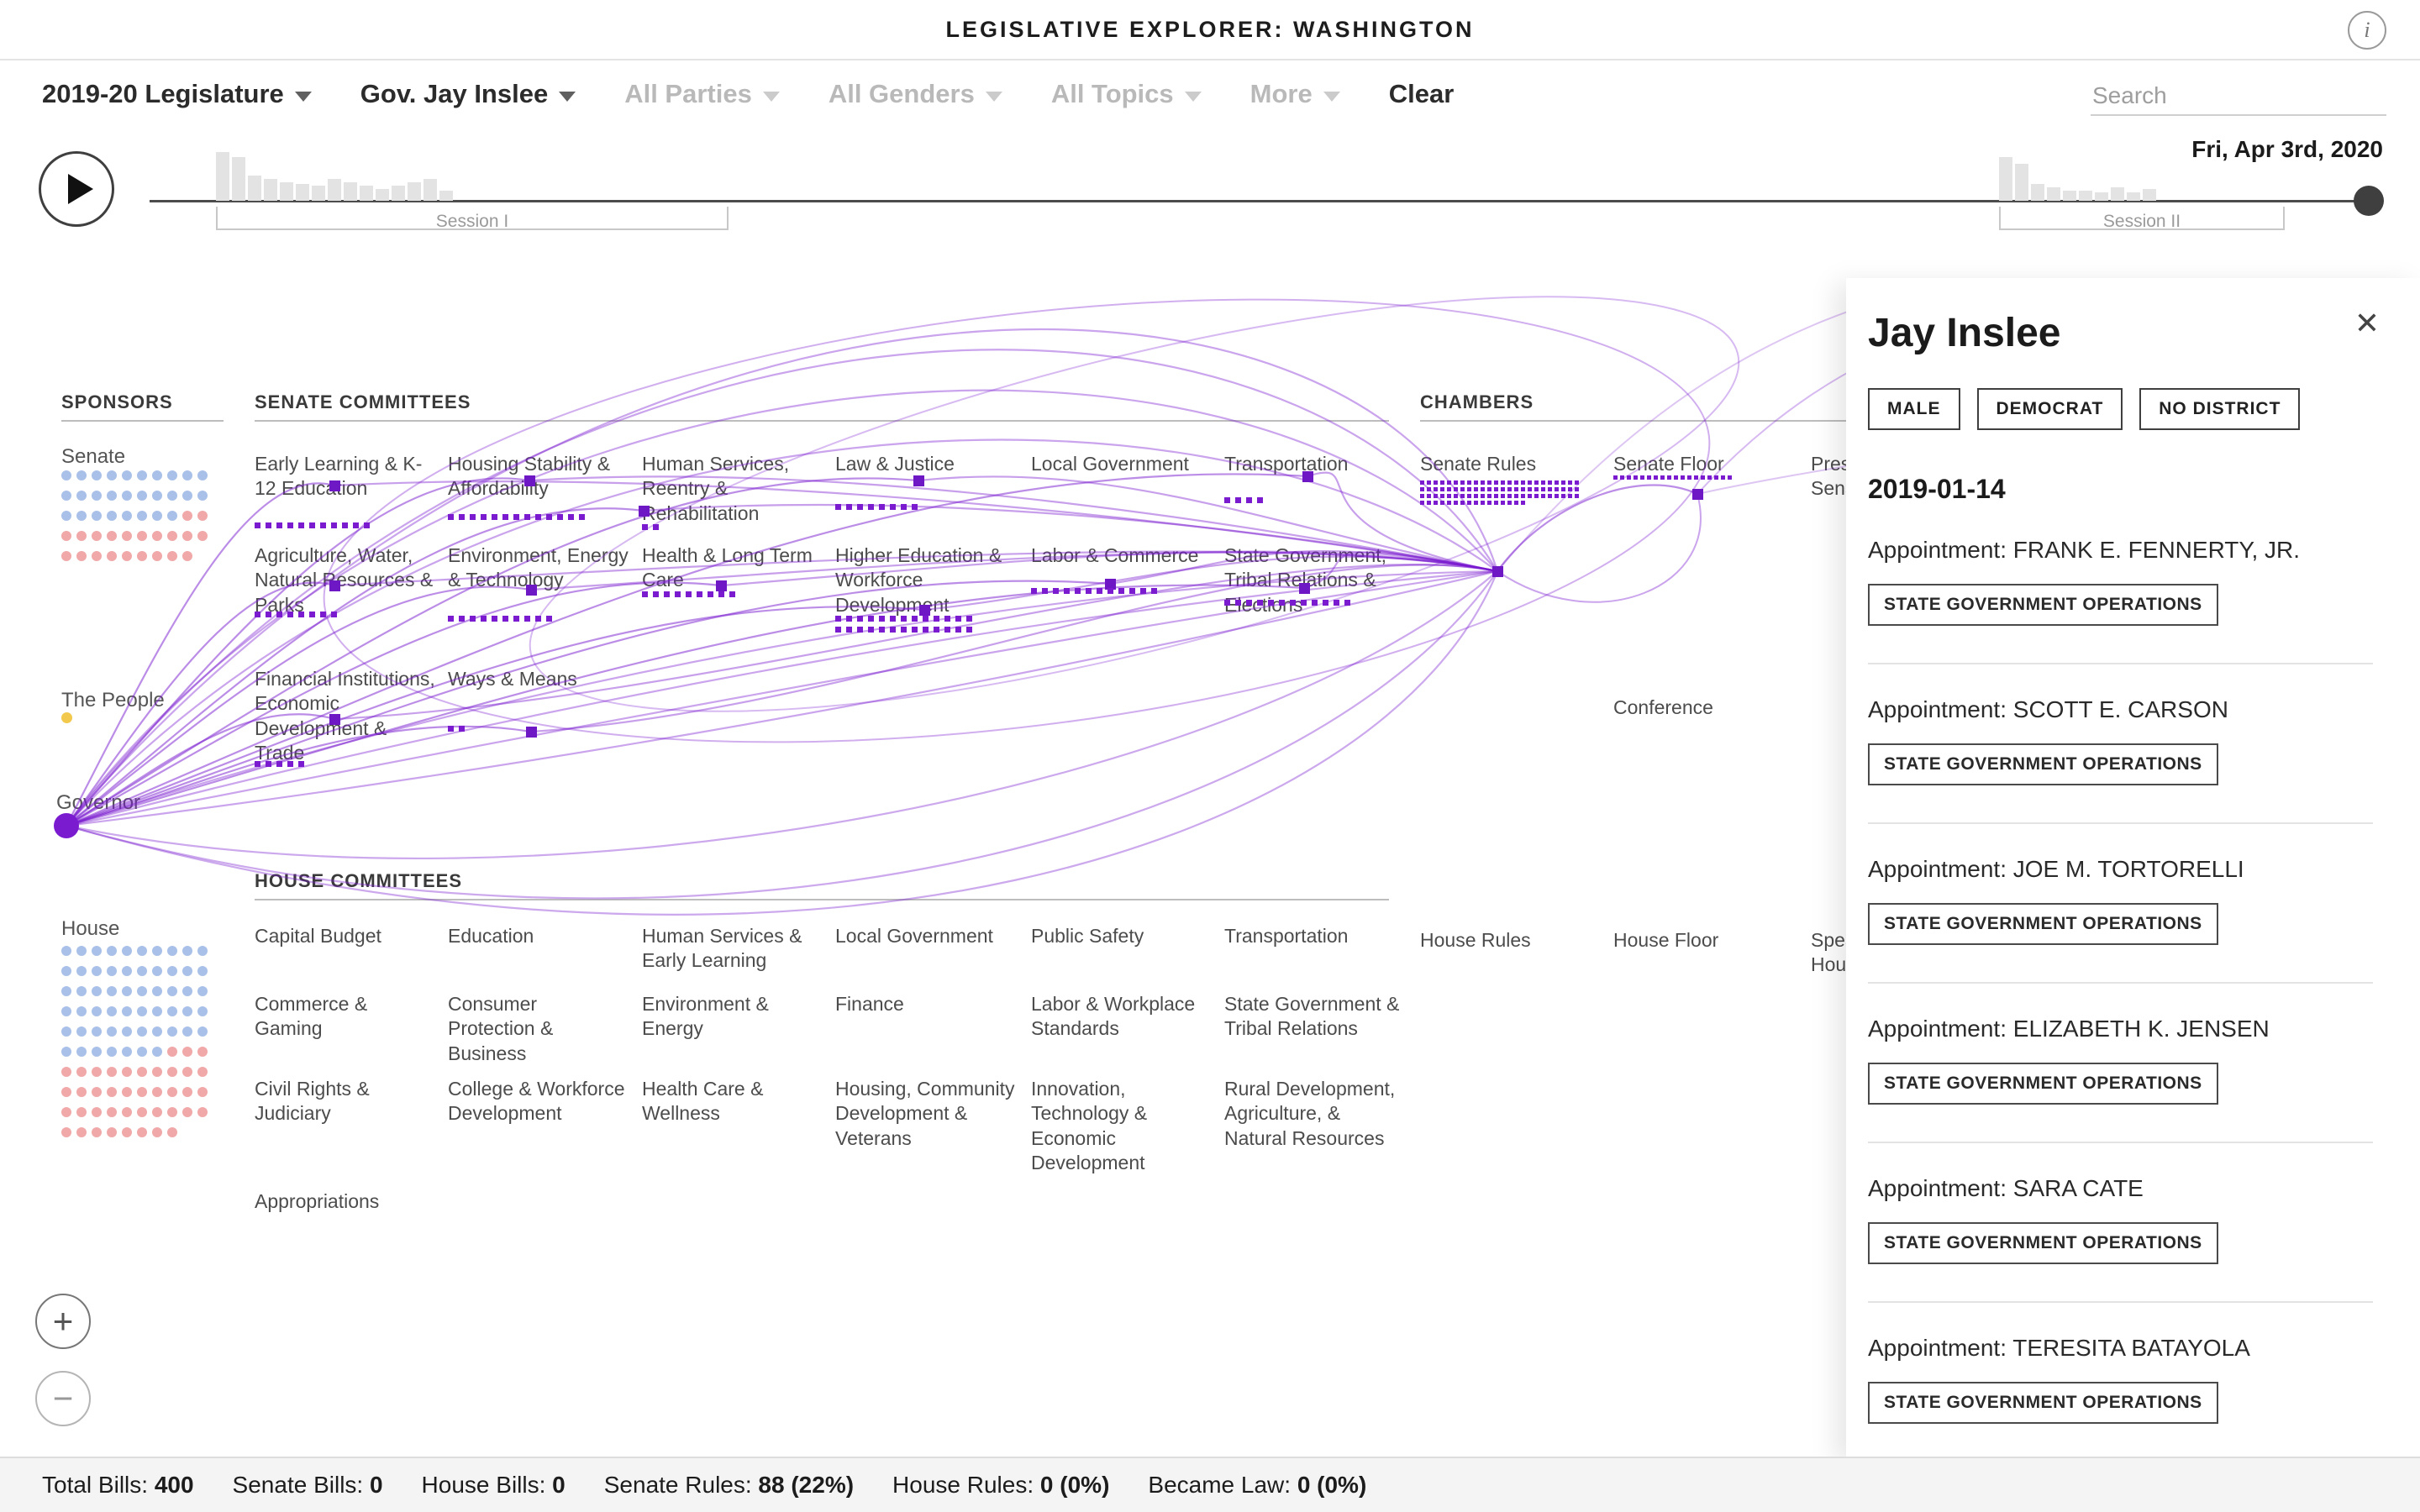 The width and height of the screenshot is (2420, 1512). What do you see at coordinates (727, 567) in the screenshot?
I see `committee-label: Health & Long Term Care` at bounding box center [727, 567].